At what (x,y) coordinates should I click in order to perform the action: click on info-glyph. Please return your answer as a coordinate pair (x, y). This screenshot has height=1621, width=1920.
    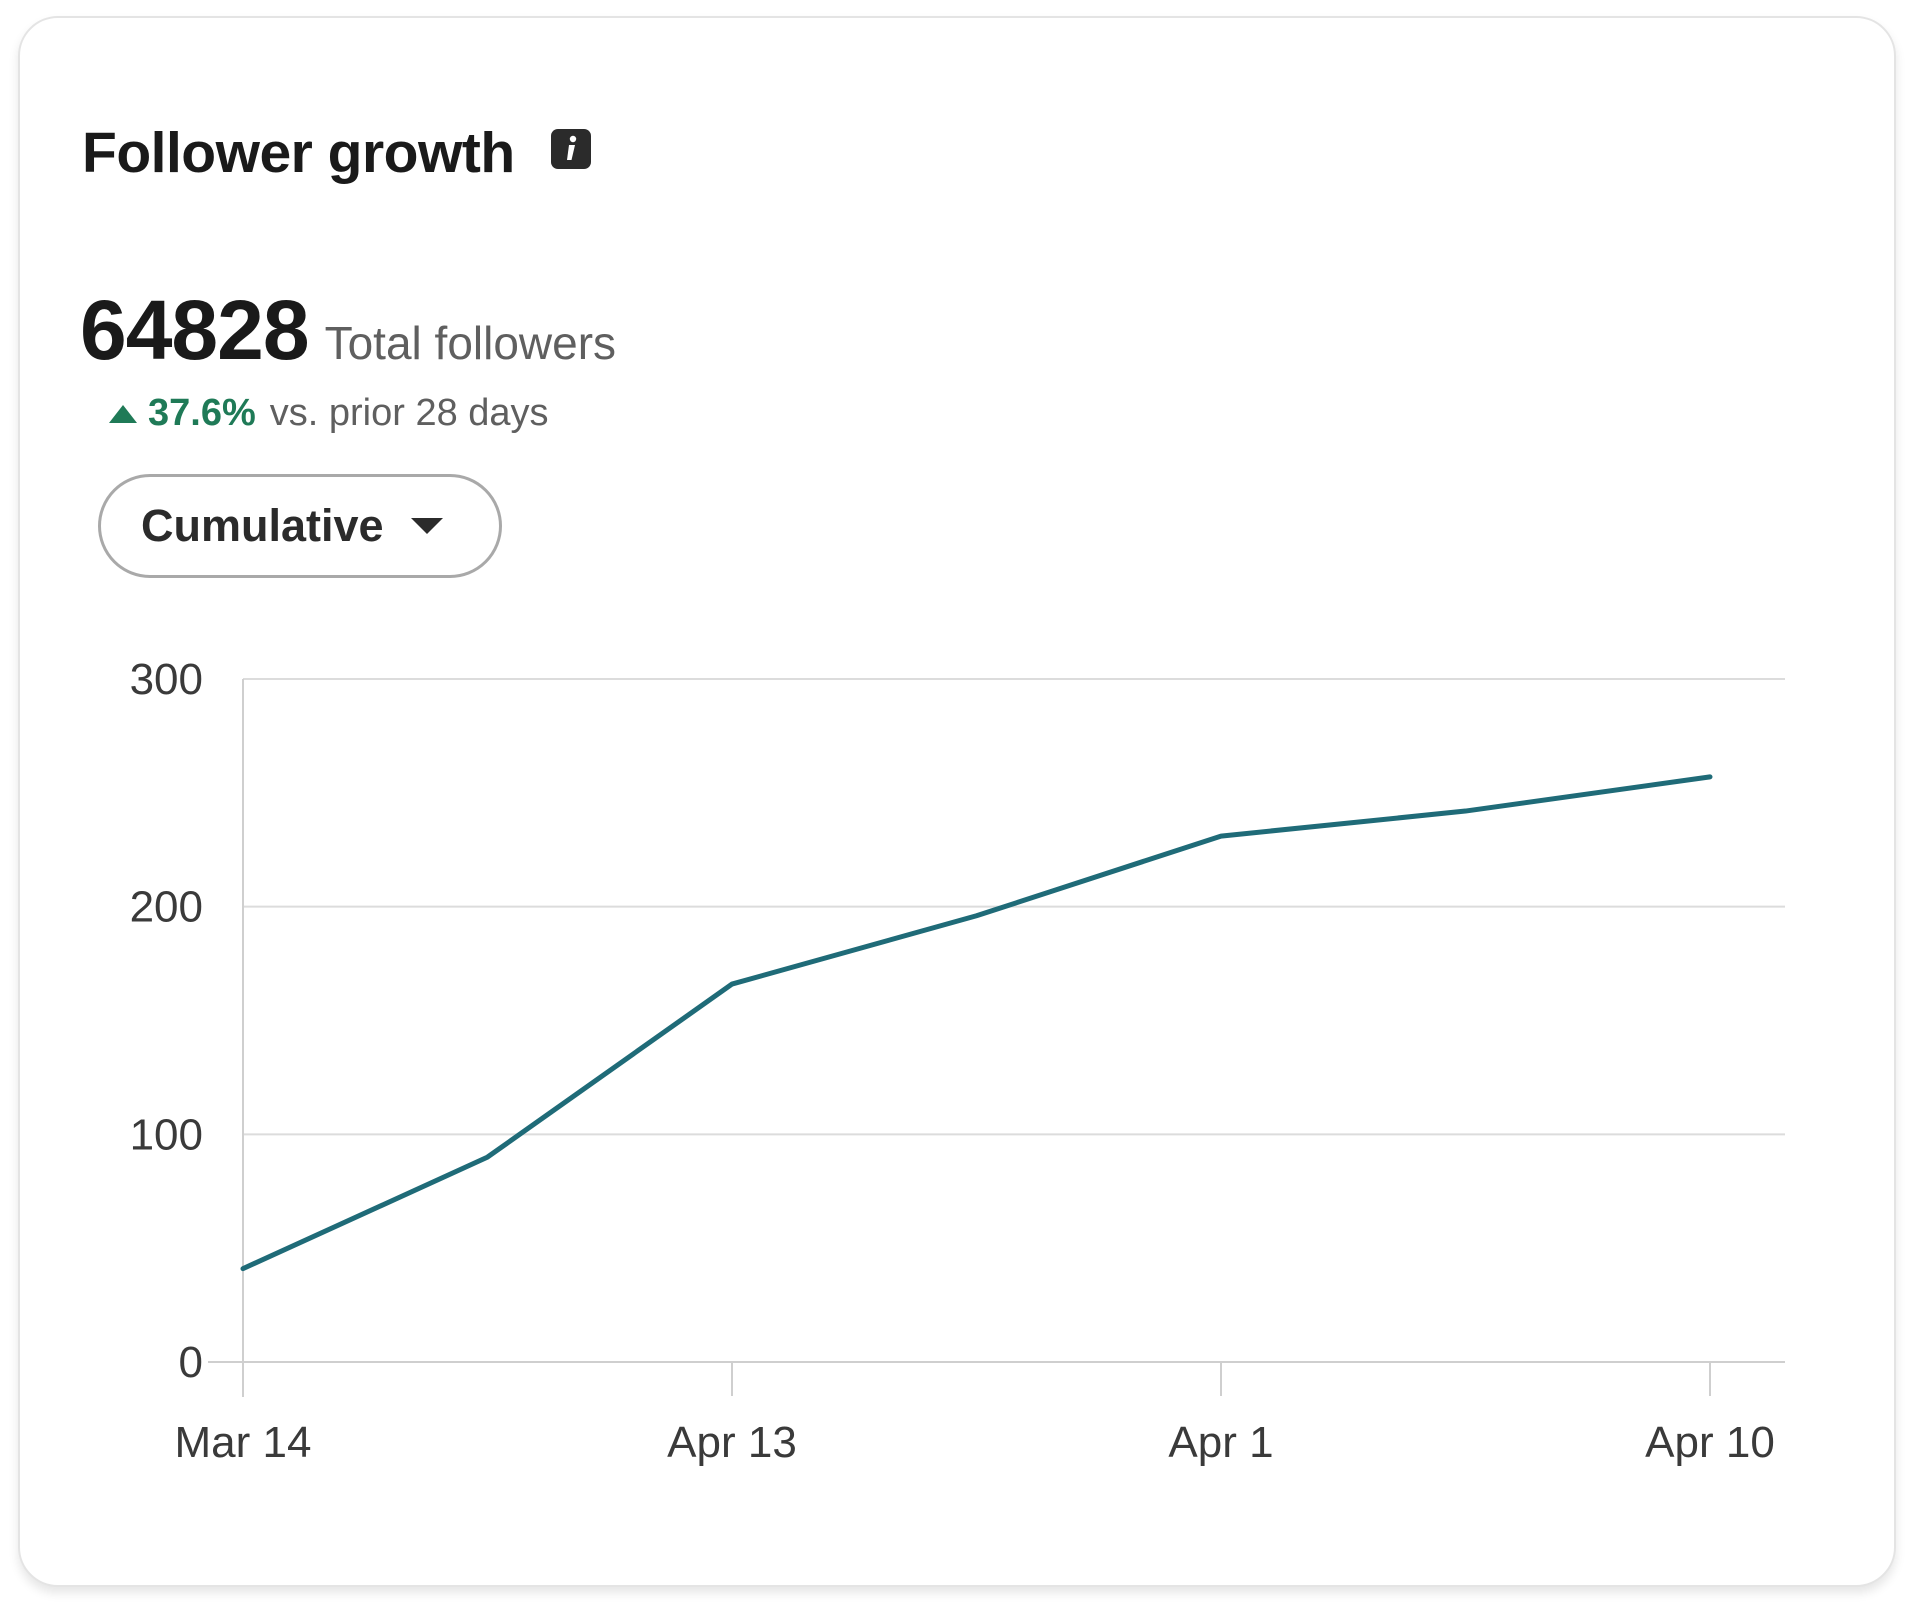
    Looking at the image, I should click on (571, 147).